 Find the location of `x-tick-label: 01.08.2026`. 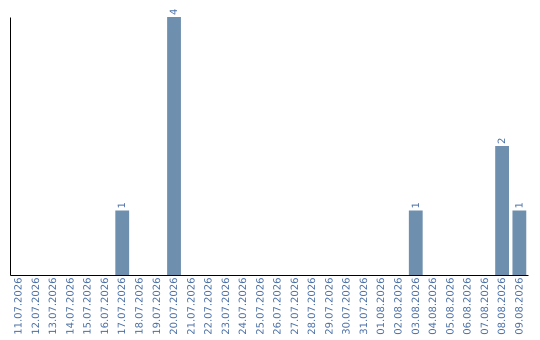

x-tick-label: 01.08.2026 is located at coordinates (382, 306).